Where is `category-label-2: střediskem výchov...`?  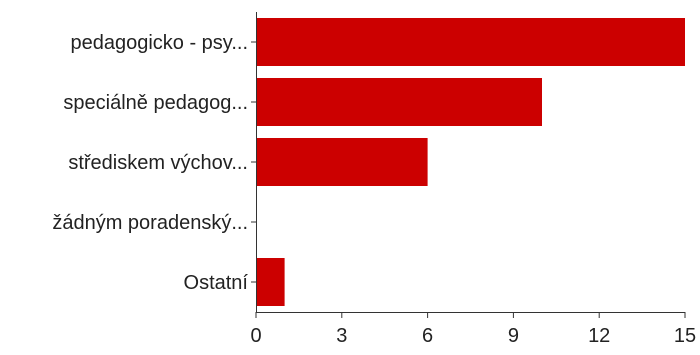
category-label-2: střediskem výchov... is located at coordinates (158, 163).